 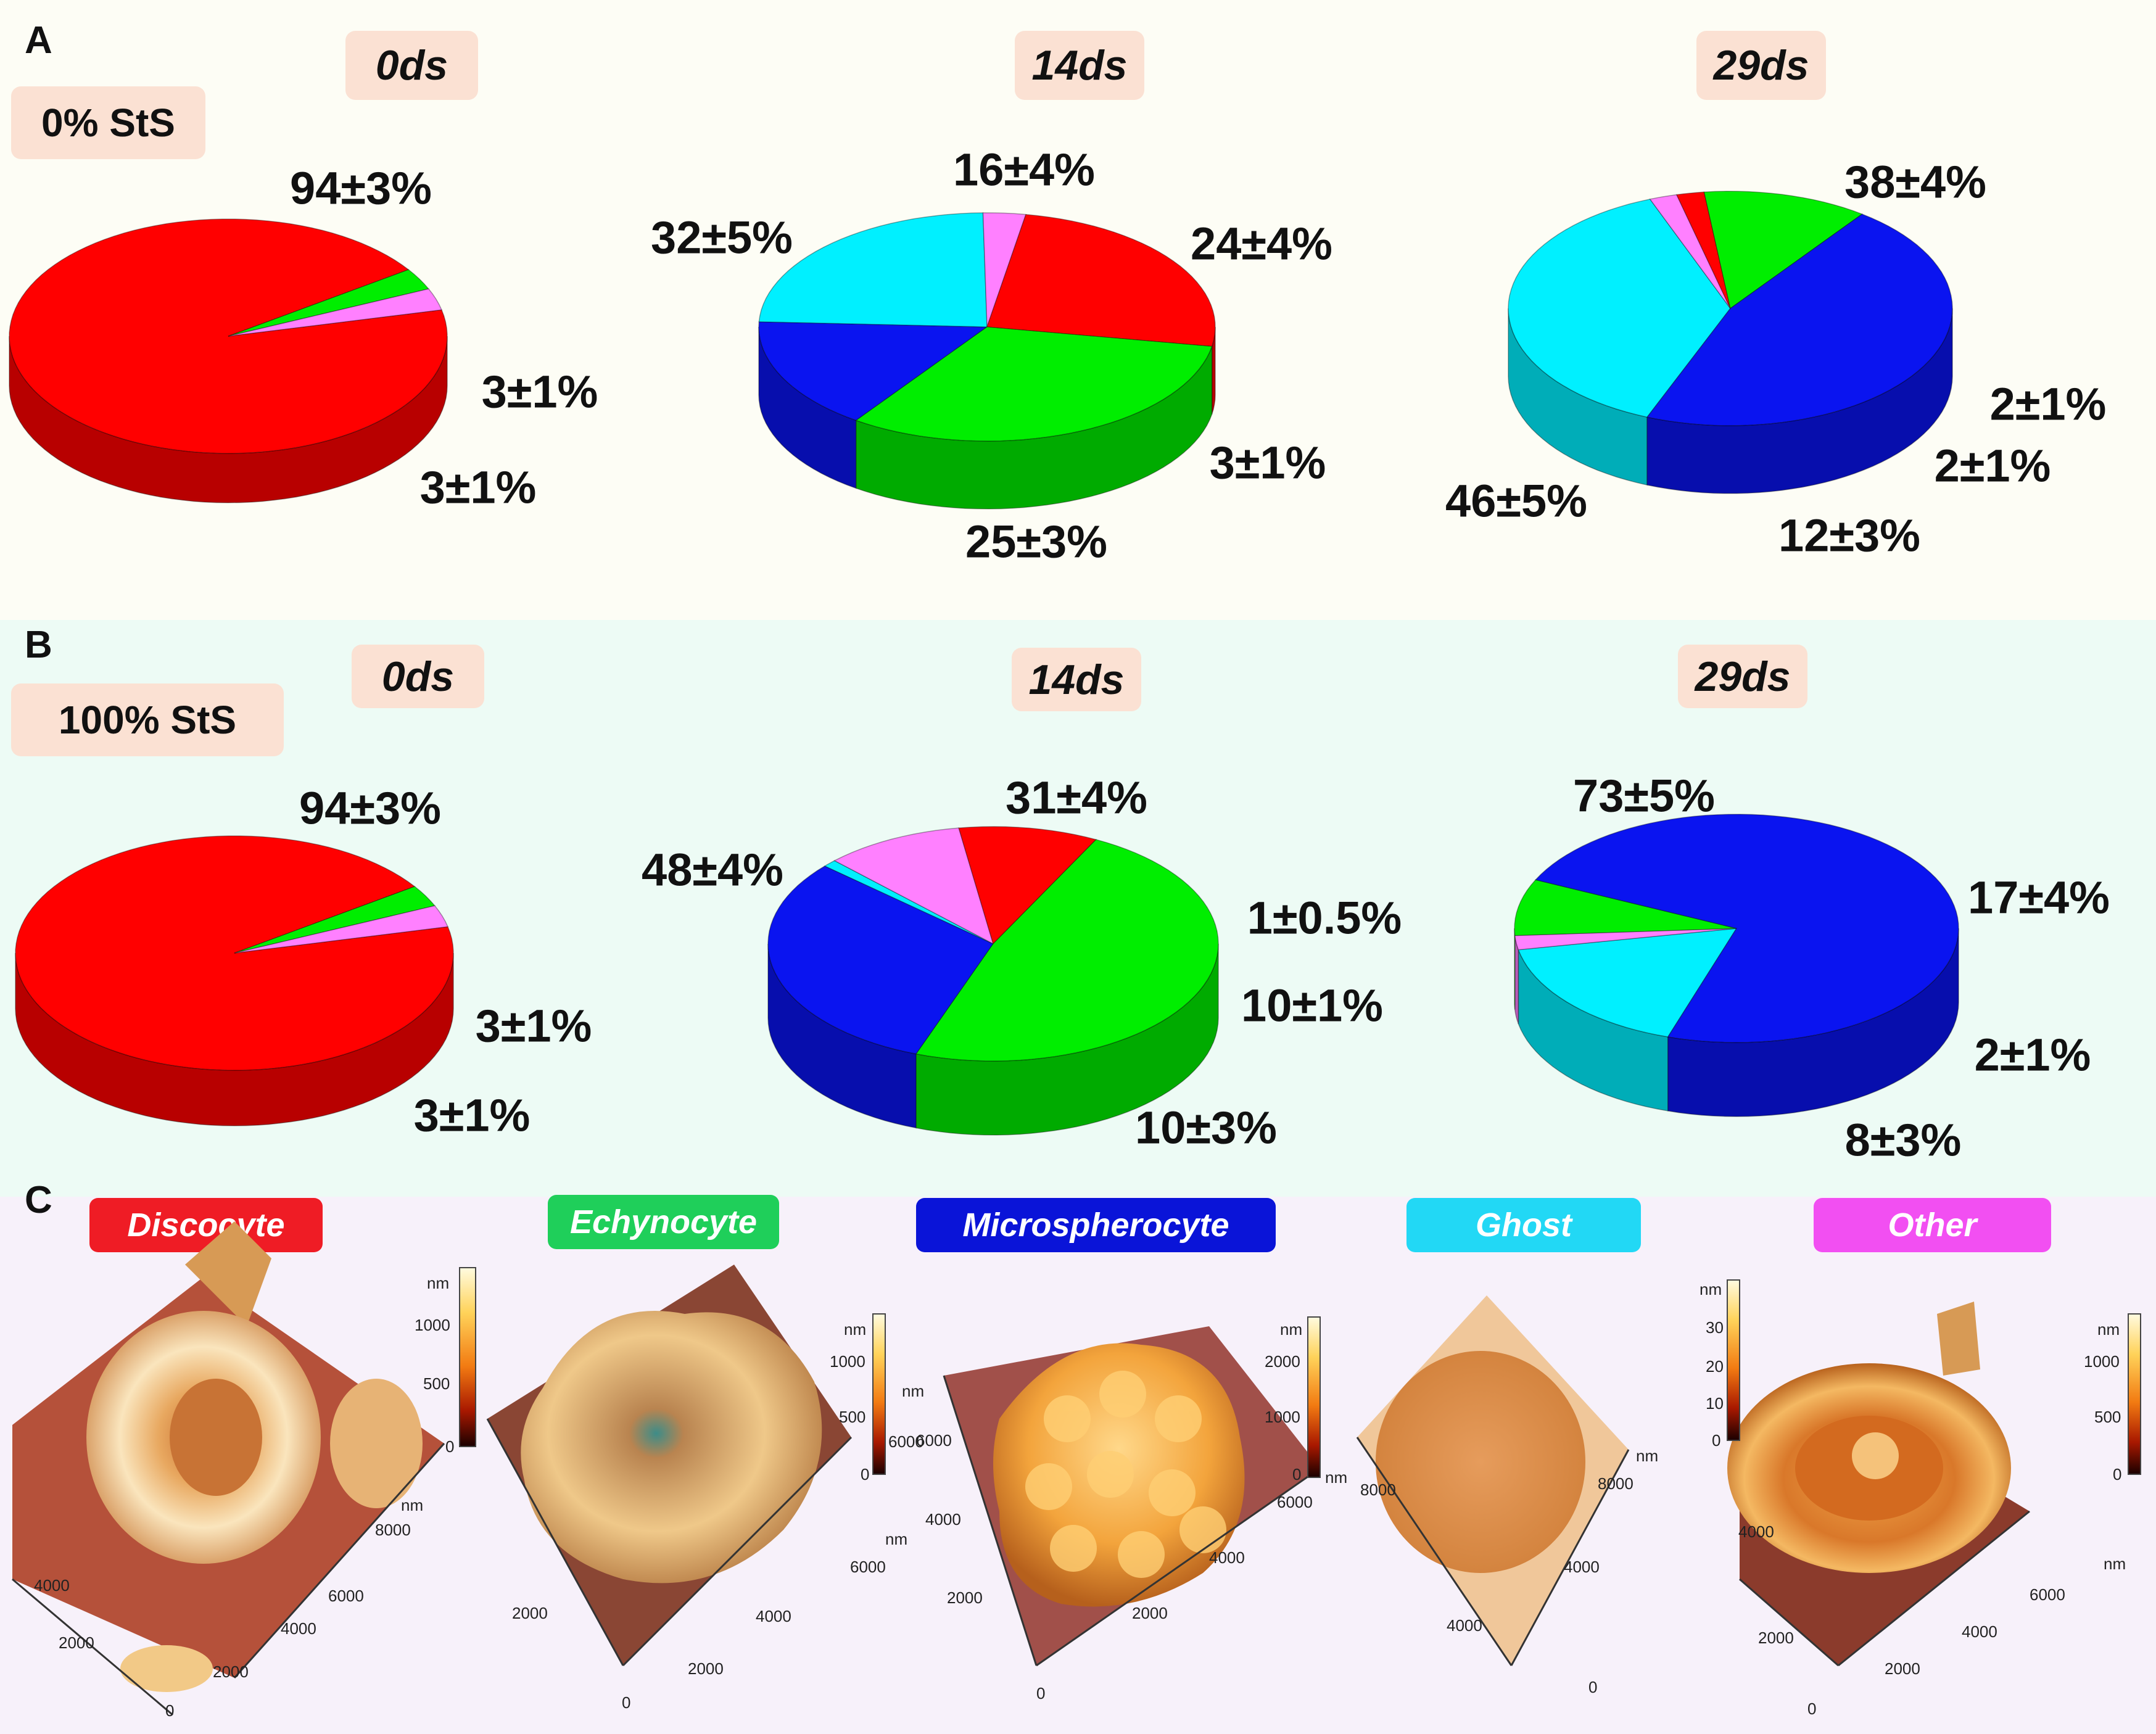 What do you see at coordinates (1132, 1496) in the screenshot?
I see `afm-microspherocyte-image` at bounding box center [1132, 1496].